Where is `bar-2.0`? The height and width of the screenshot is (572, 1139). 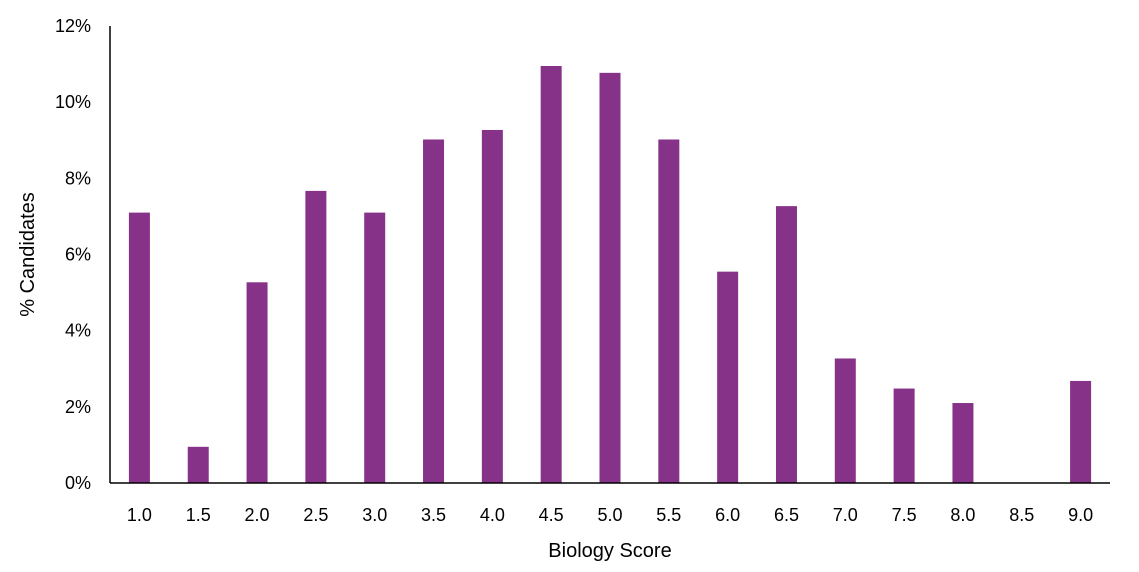 bar-2.0 is located at coordinates (257, 382).